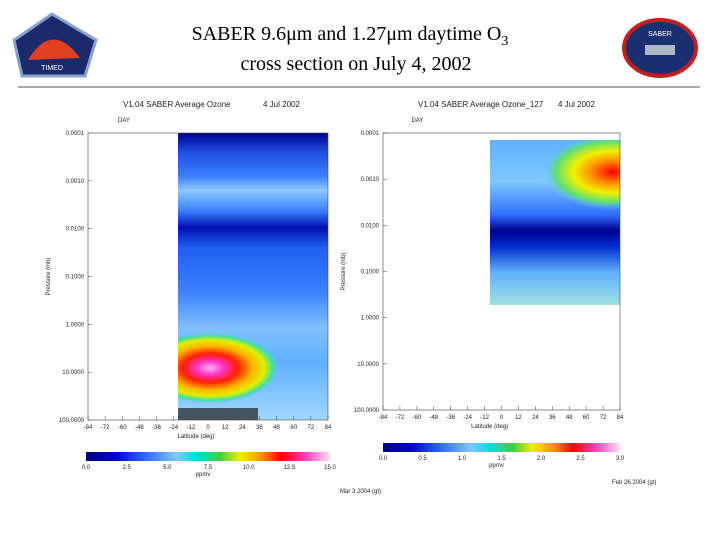 Image resolution: width=720 pixels, height=540 pixels. I want to click on colorbar-tick-label: 1.0, so click(462, 459).